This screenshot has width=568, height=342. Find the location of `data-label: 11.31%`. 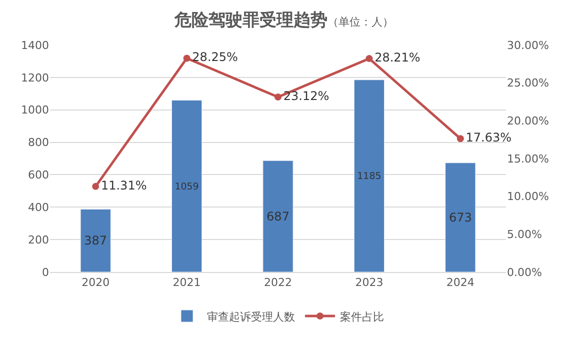

data-label: 11.31% is located at coordinates (123, 185).